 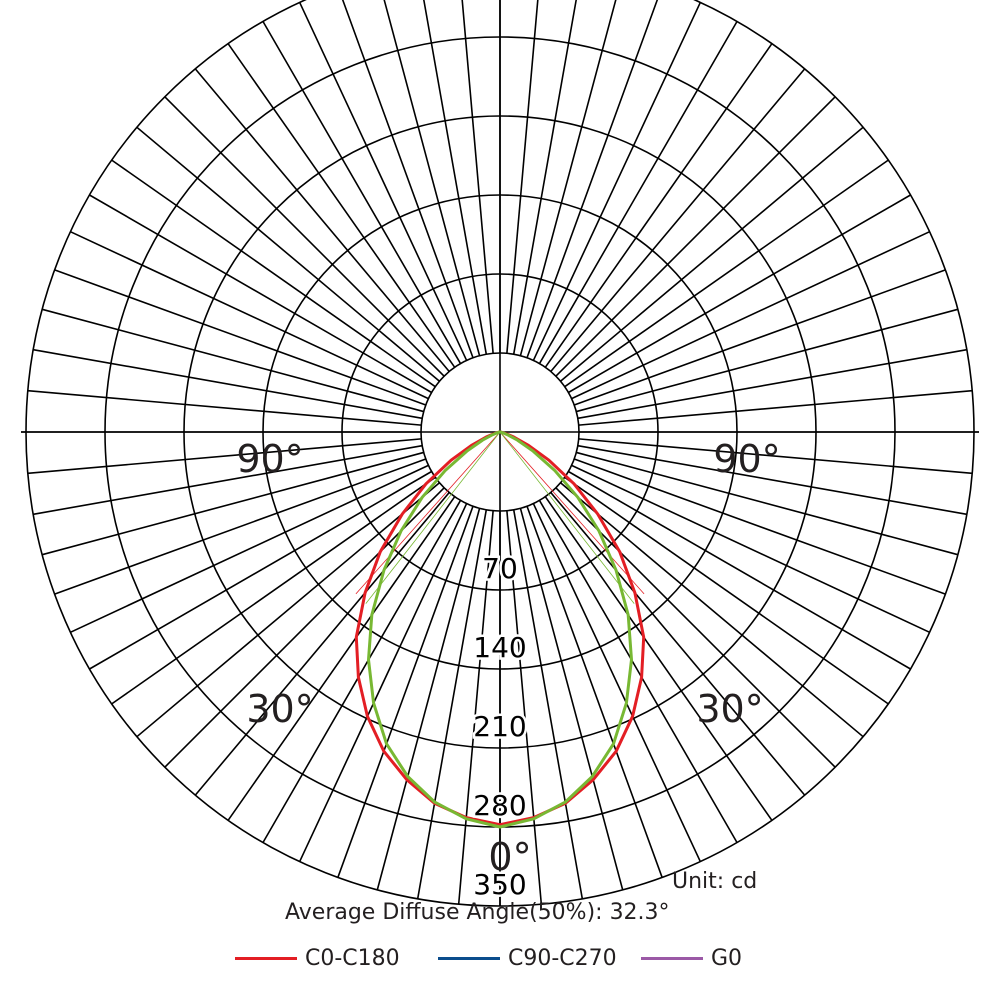 What do you see at coordinates (639, 912) in the screenshot?
I see `diffuse-angle-value: 32.3°` at bounding box center [639, 912].